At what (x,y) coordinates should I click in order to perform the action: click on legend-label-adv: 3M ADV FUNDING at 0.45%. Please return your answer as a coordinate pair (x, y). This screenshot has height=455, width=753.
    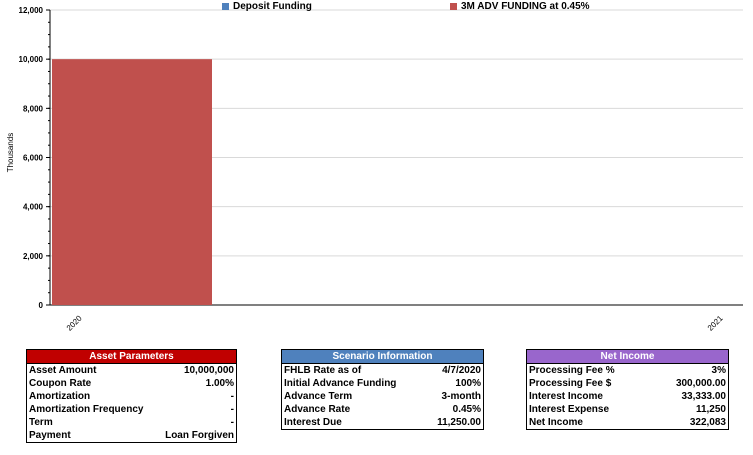
    Looking at the image, I should click on (525, 6).